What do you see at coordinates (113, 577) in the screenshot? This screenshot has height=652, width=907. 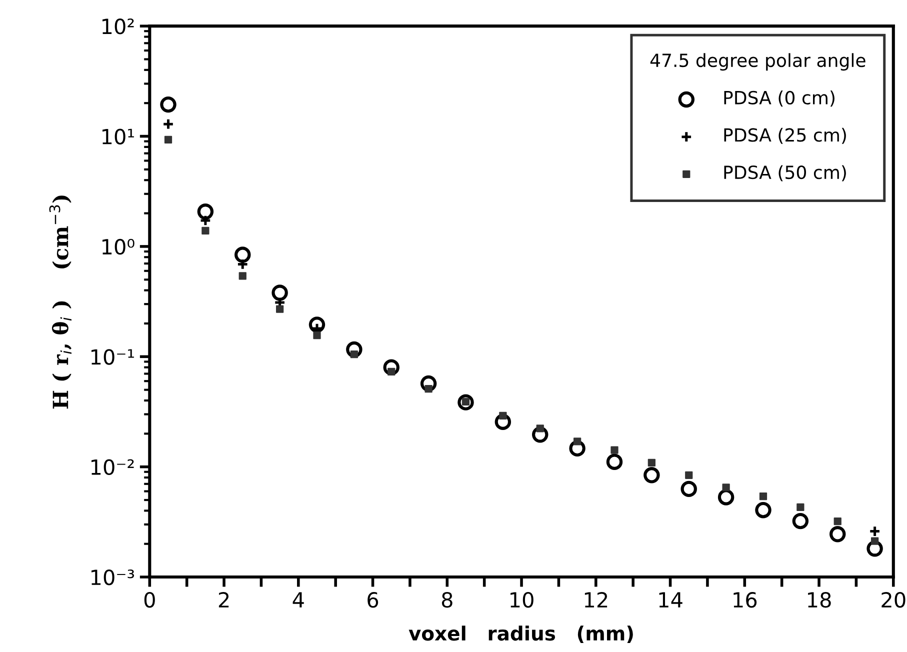 I see `y-tick-label: 10⁻³` at bounding box center [113, 577].